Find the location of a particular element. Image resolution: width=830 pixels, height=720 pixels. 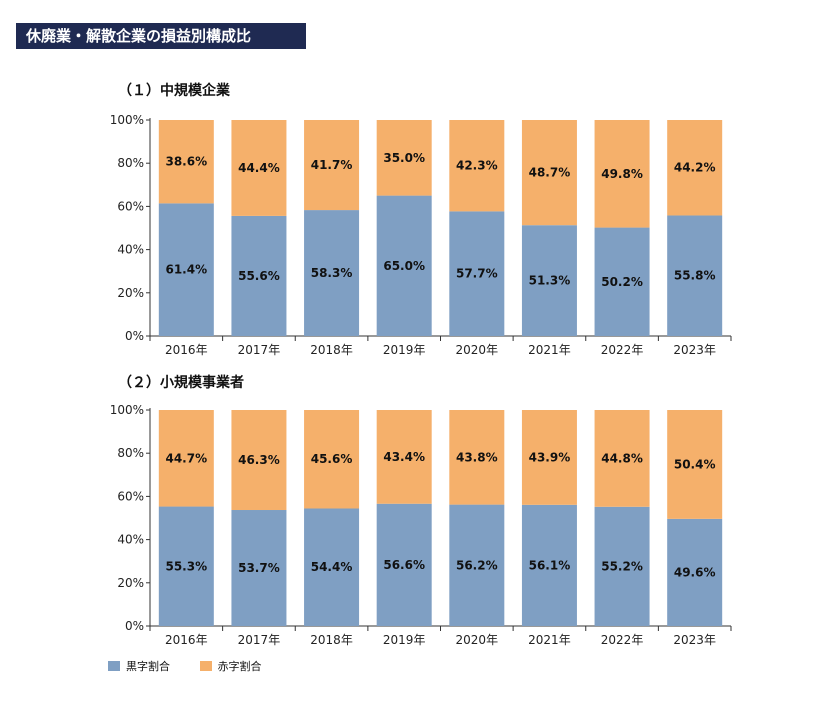

data-label: 56.6% is located at coordinates (404, 565).